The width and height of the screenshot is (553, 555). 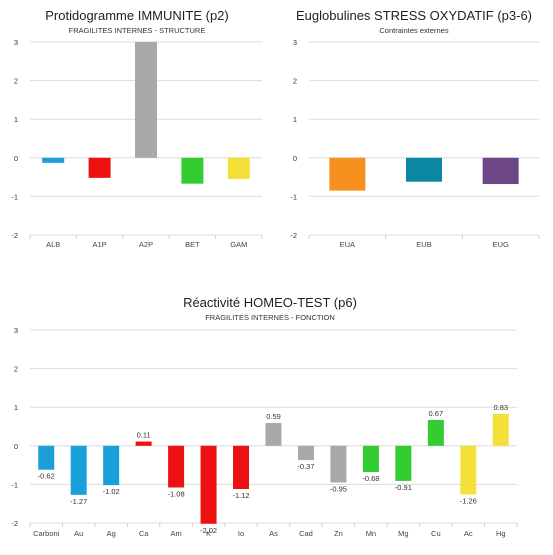 What do you see at coordinates (338, 488) in the screenshot?
I see `data-label: -0.95` at bounding box center [338, 488].